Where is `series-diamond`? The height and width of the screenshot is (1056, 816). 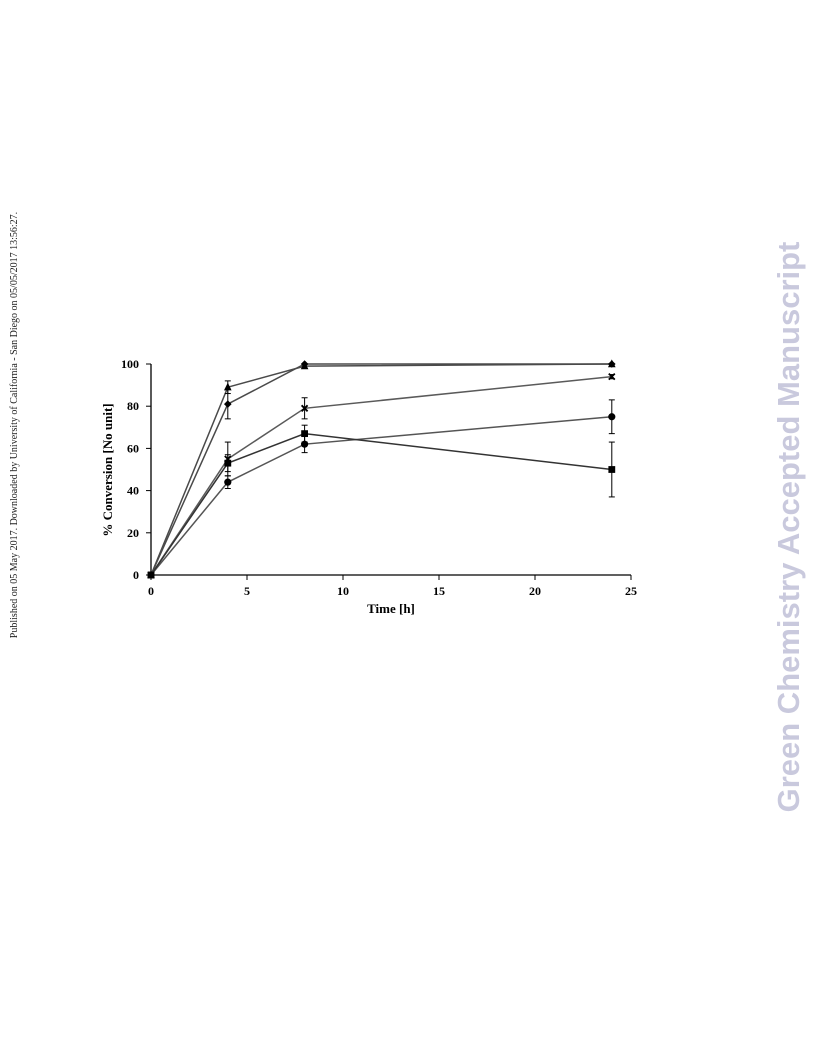
series-diamond is located at coordinates (381, 469).